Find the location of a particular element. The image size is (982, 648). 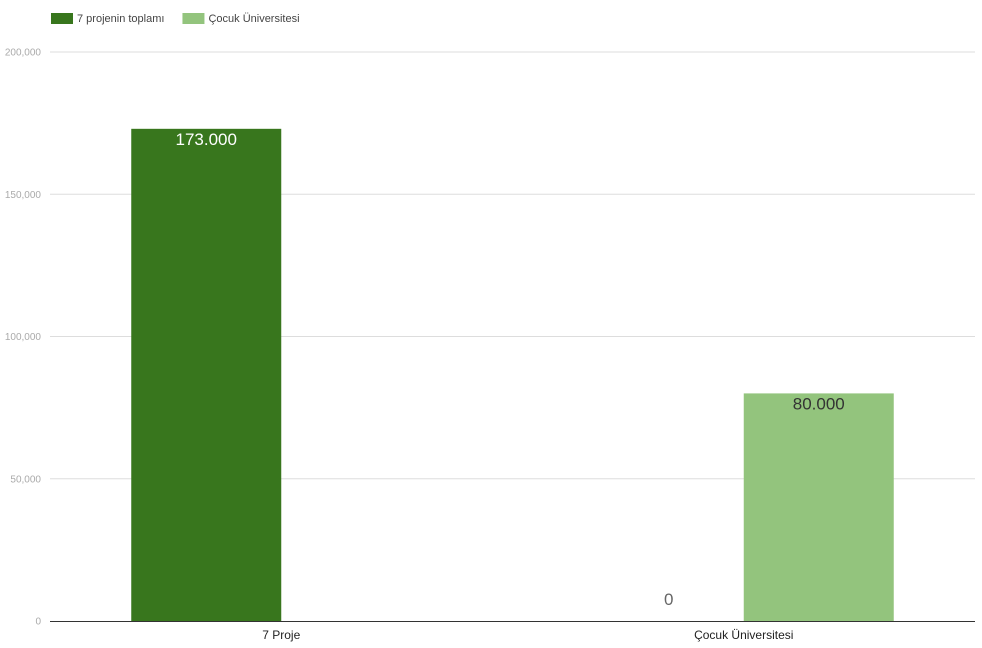

x-tick-label: 7 Proje is located at coordinates (281, 635).